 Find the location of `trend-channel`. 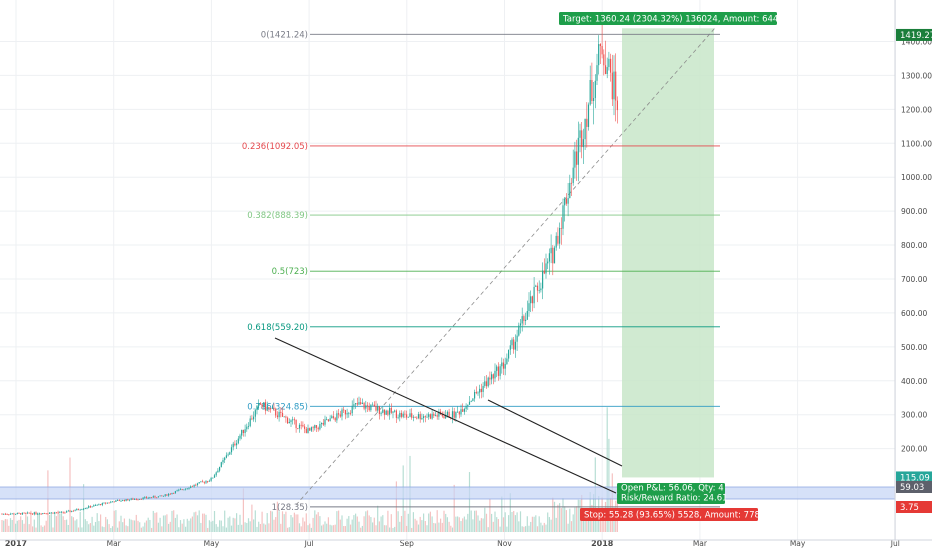

trend-channel is located at coordinates (448, 415).